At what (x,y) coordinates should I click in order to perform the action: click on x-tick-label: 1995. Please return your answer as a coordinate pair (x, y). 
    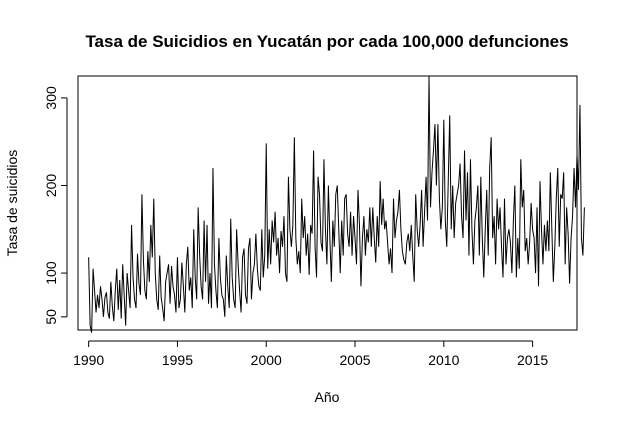
    Looking at the image, I should click on (177, 360).